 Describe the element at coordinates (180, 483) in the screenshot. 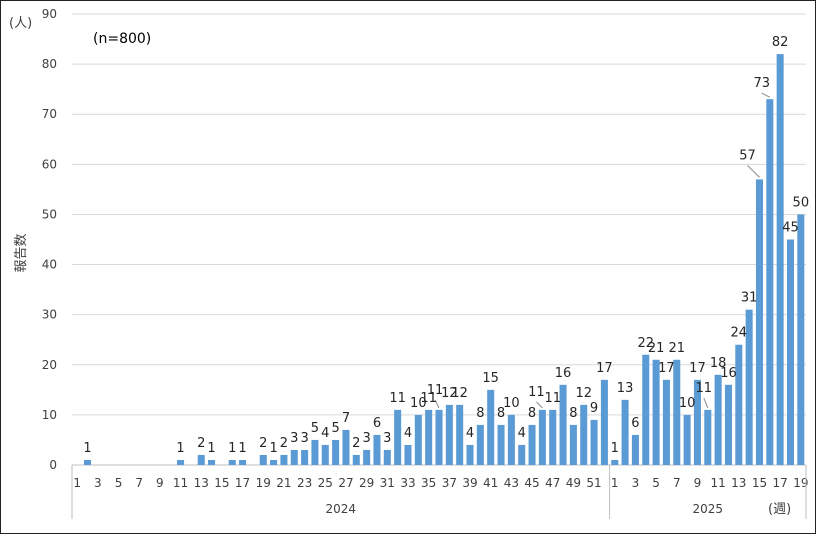

I see `x-tick-label: 11` at that location.